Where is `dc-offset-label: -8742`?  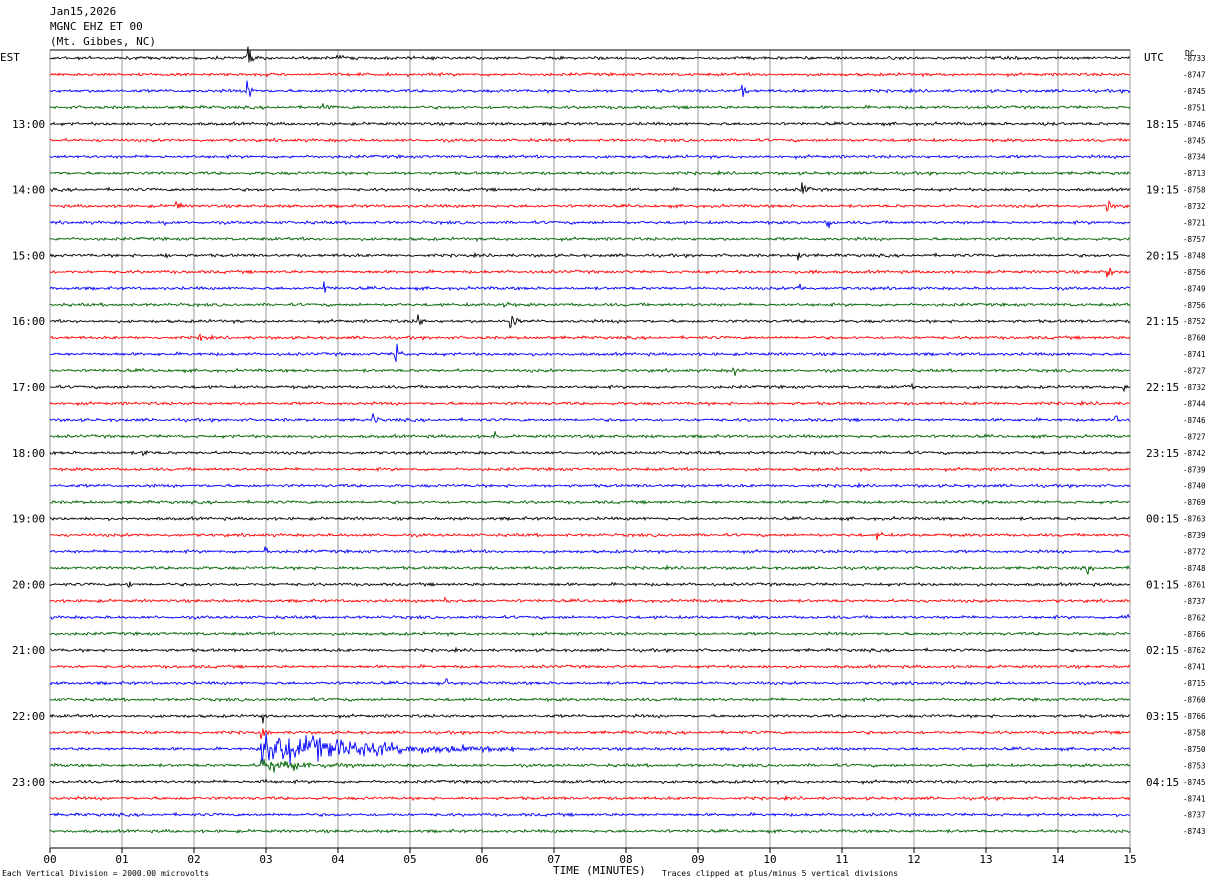
dc-offset-label: -8742 is located at coordinates (1194, 453).